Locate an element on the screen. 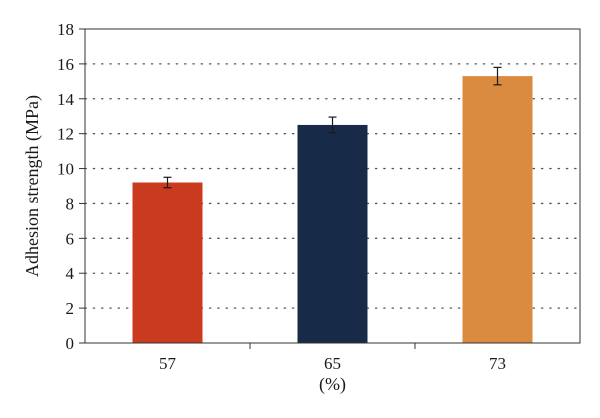 Image resolution: width=600 pixels, height=418 pixels. y-tick-label: 14 is located at coordinates (66, 99).